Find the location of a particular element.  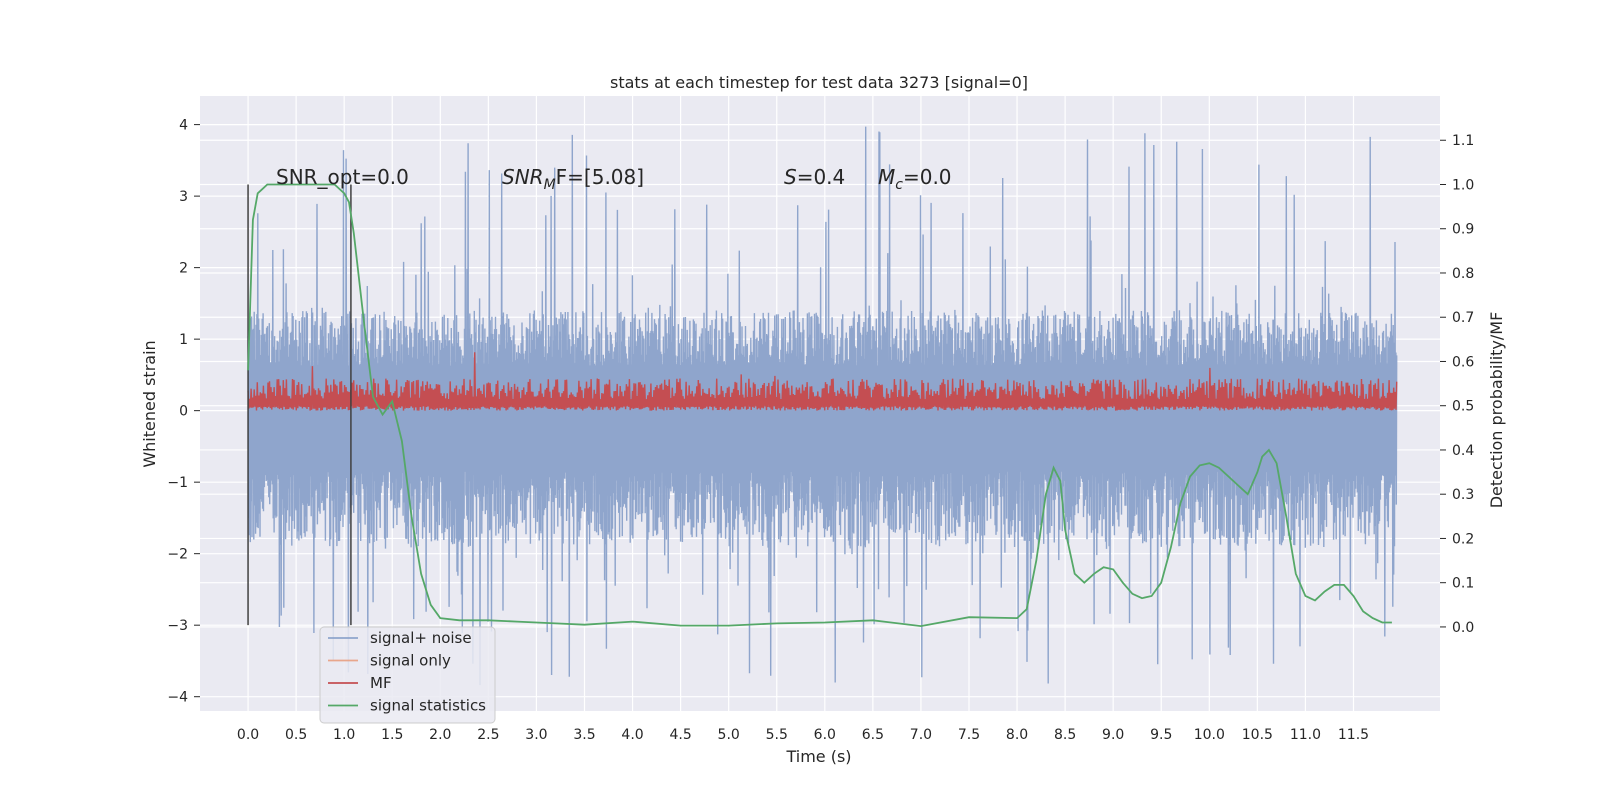

x-tick-label: 1.5 is located at coordinates (392, 735).